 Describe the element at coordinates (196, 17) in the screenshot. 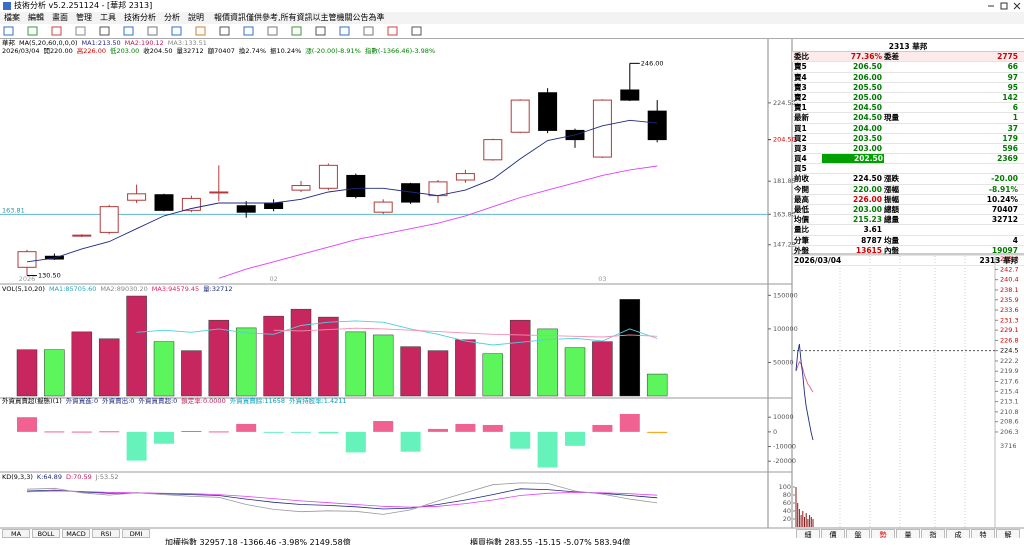

I see `menu-item: 說明` at that location.